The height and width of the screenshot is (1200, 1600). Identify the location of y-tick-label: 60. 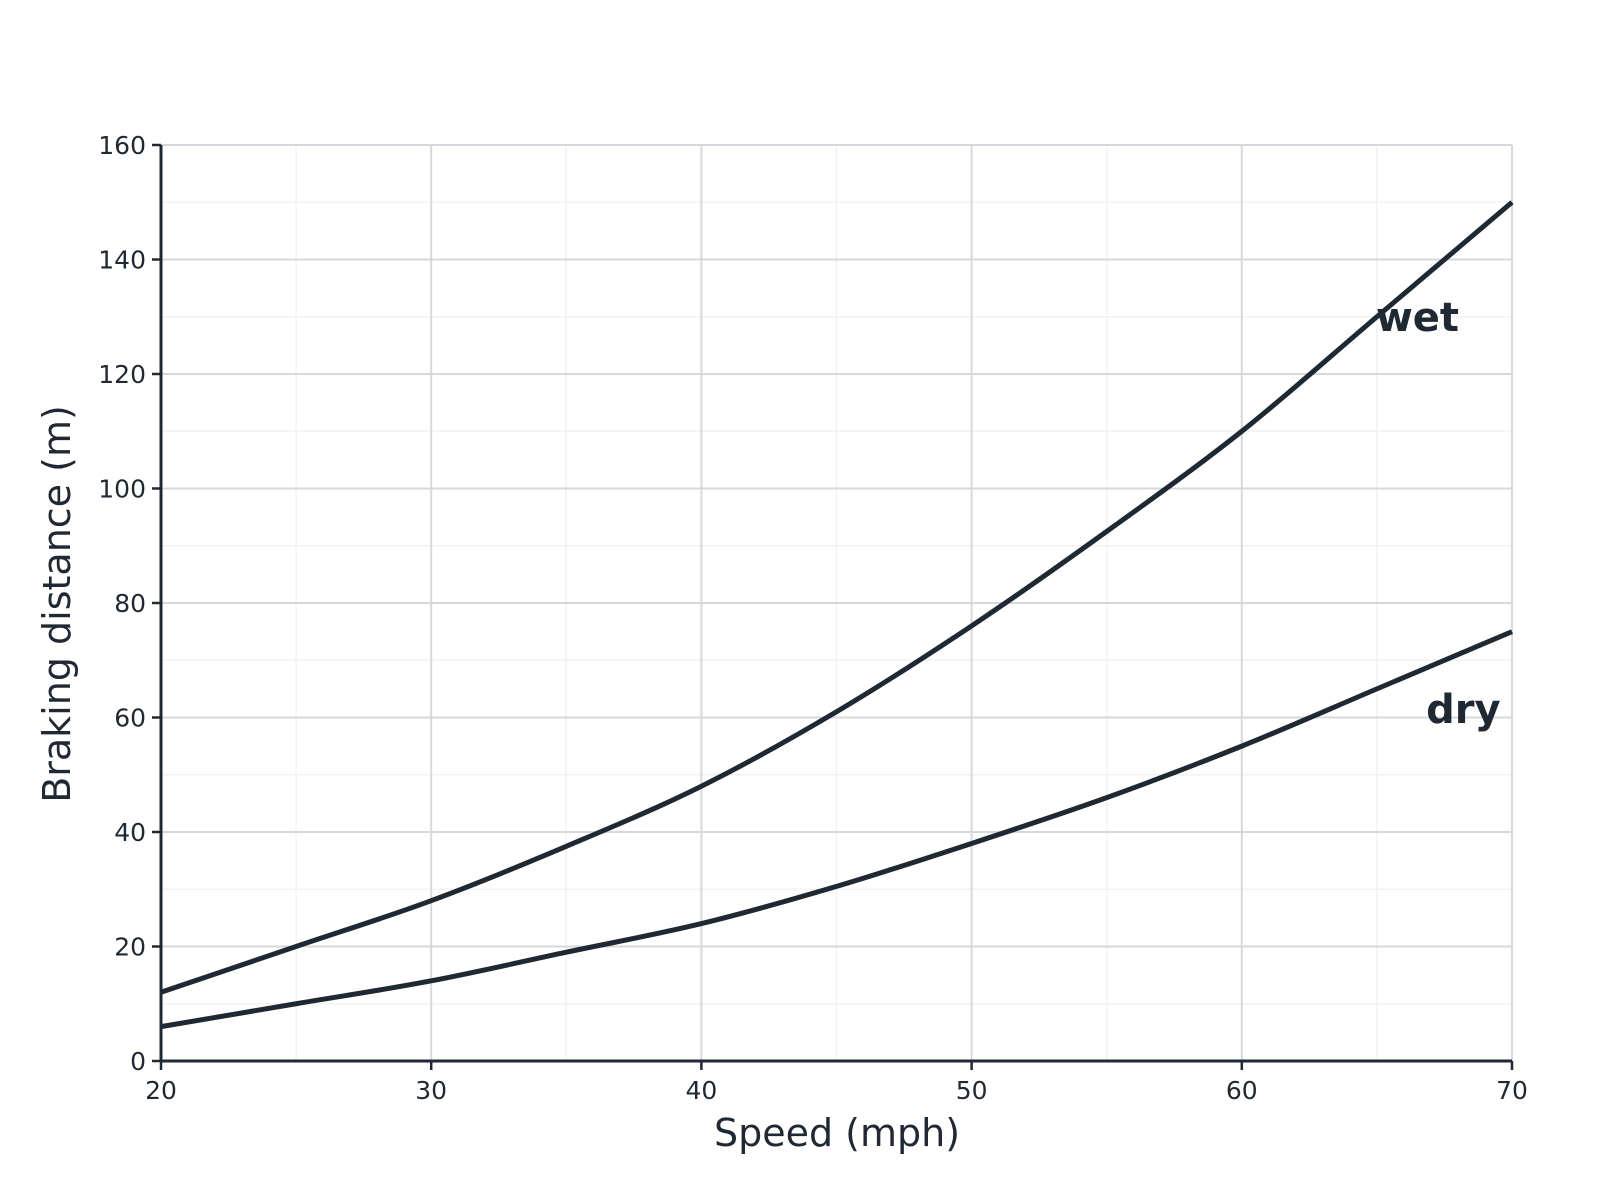
(130, 718).